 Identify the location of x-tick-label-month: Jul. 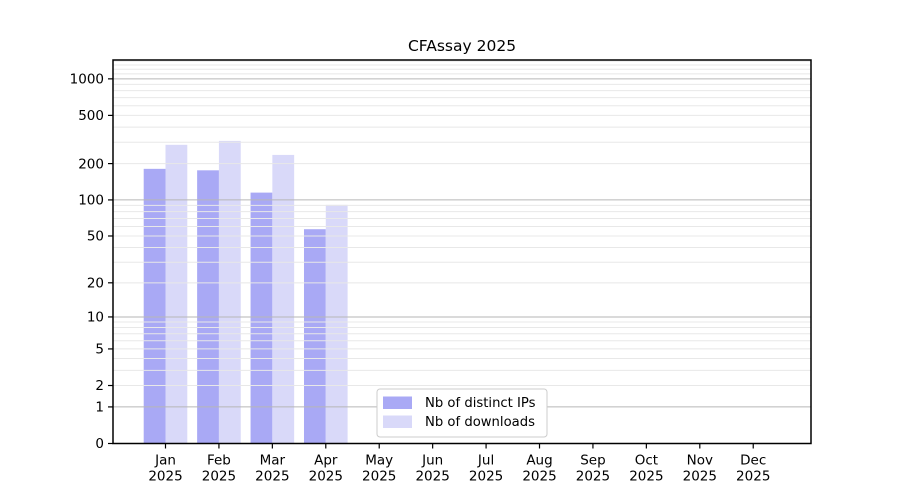
(485, 461).